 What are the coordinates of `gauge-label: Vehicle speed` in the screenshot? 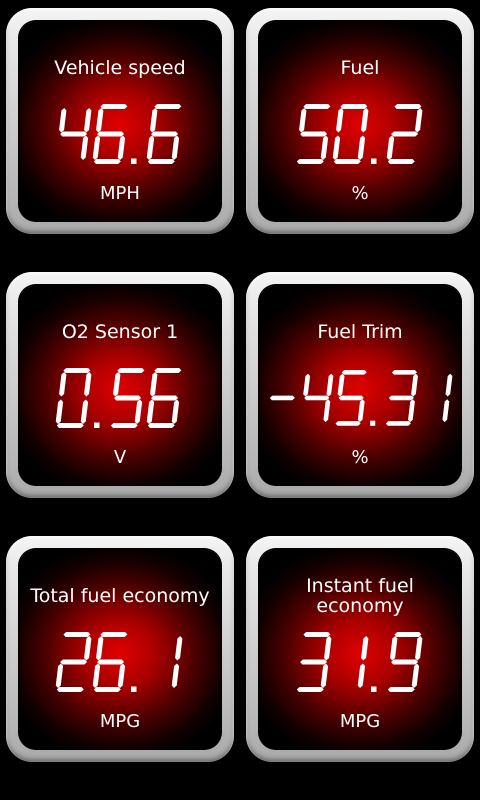 It's located at (120, 68).